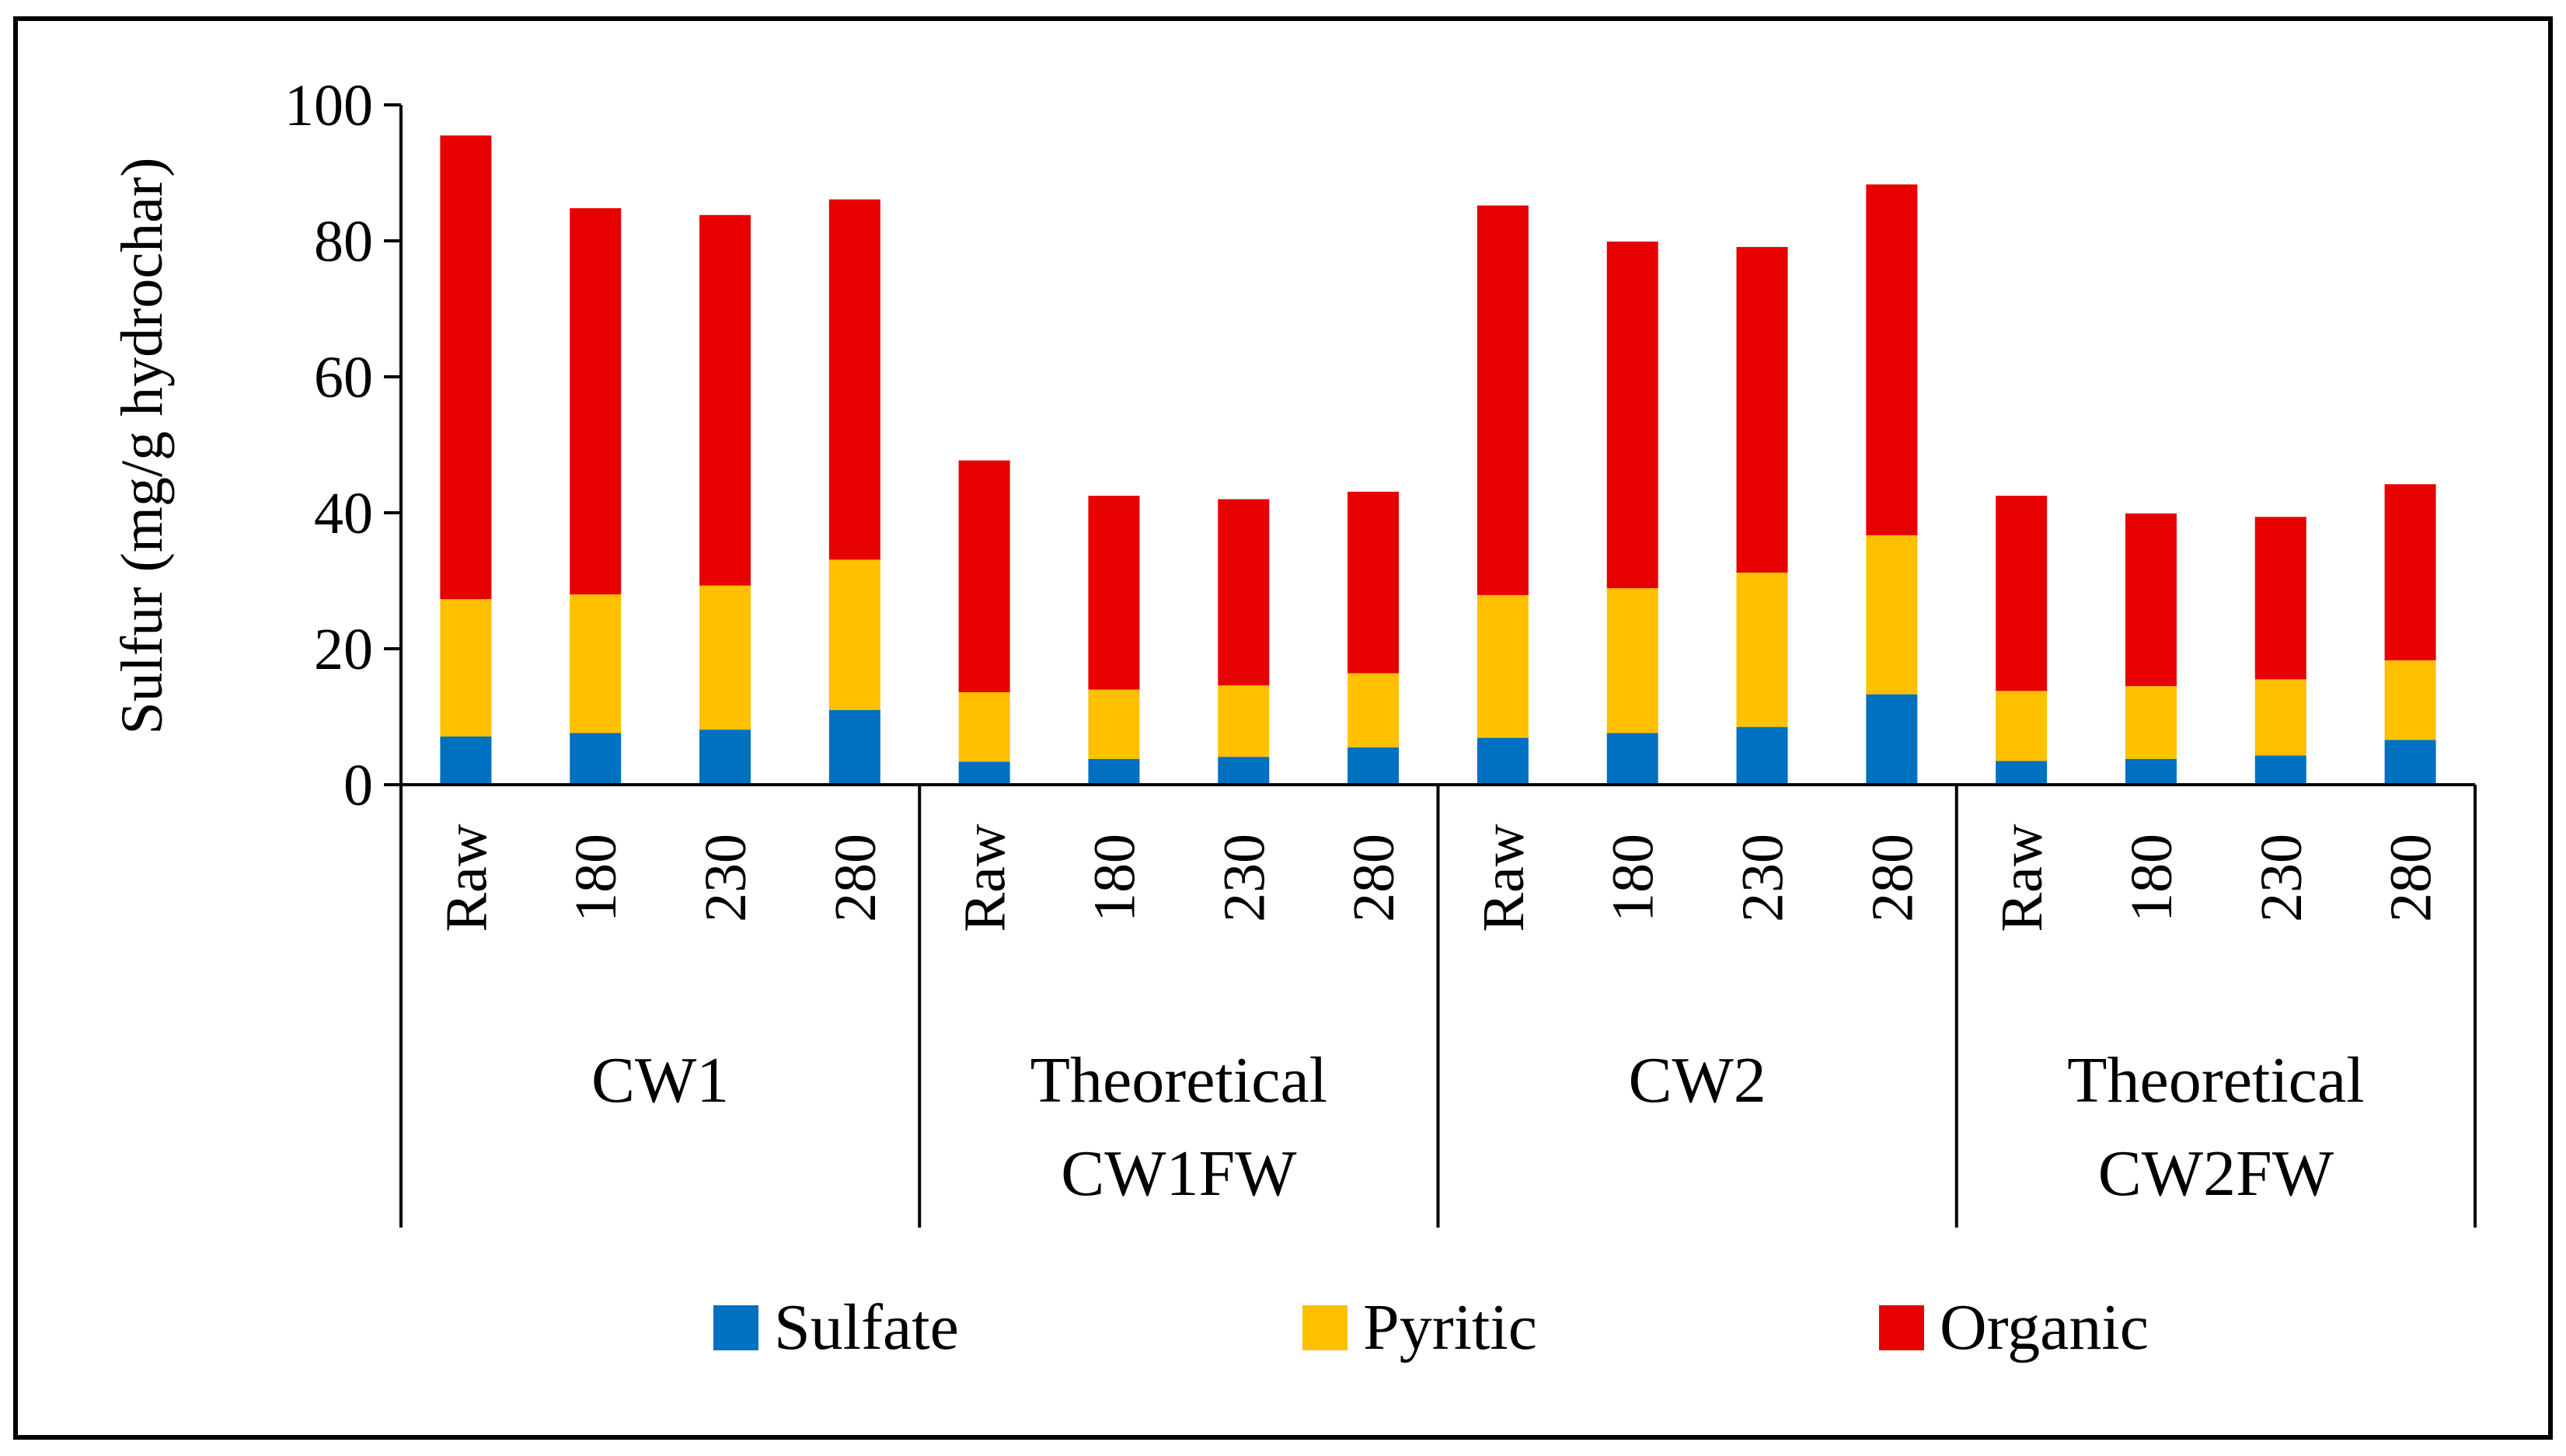 The image size is (2566, 1456). I want to click on bar-sulfate-g4-raw, so click(2022, 773).